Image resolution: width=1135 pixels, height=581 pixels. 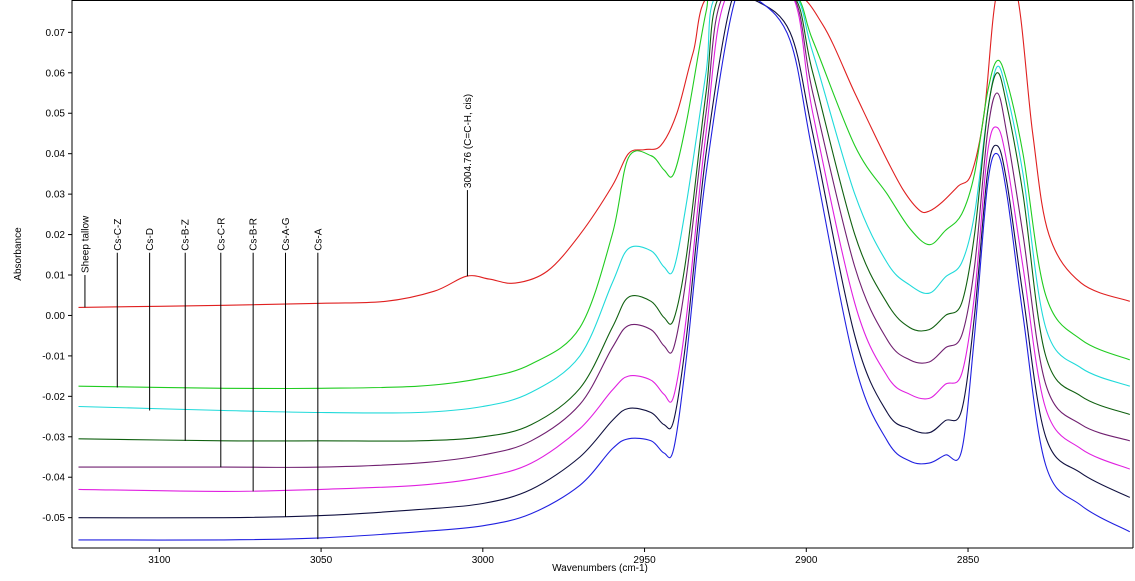 What do you see at coordinates (56, 154) in the screenshot?
I see `y-tick-label: 0.04` at bounding box center [56, 154].